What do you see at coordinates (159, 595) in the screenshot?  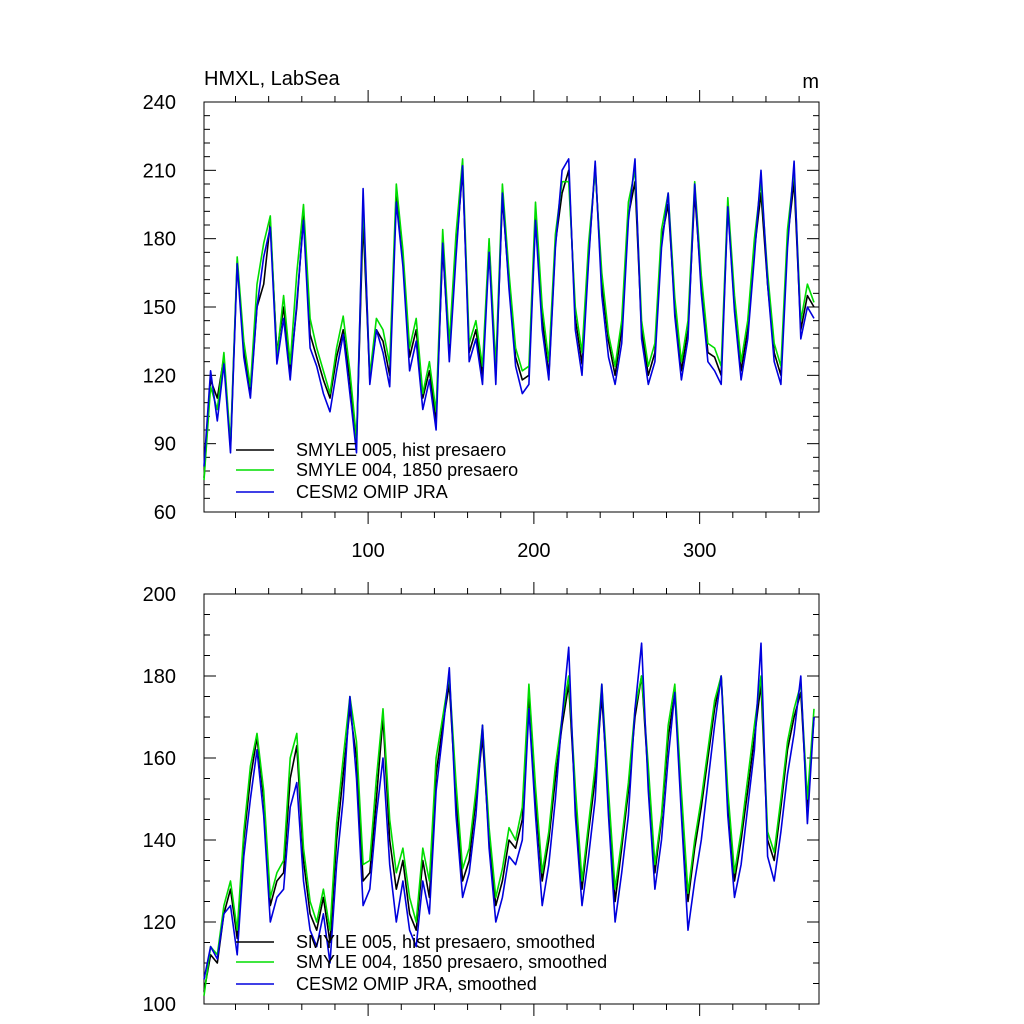 I see `y-tick-label: 200` at bounding box center [159, 595].